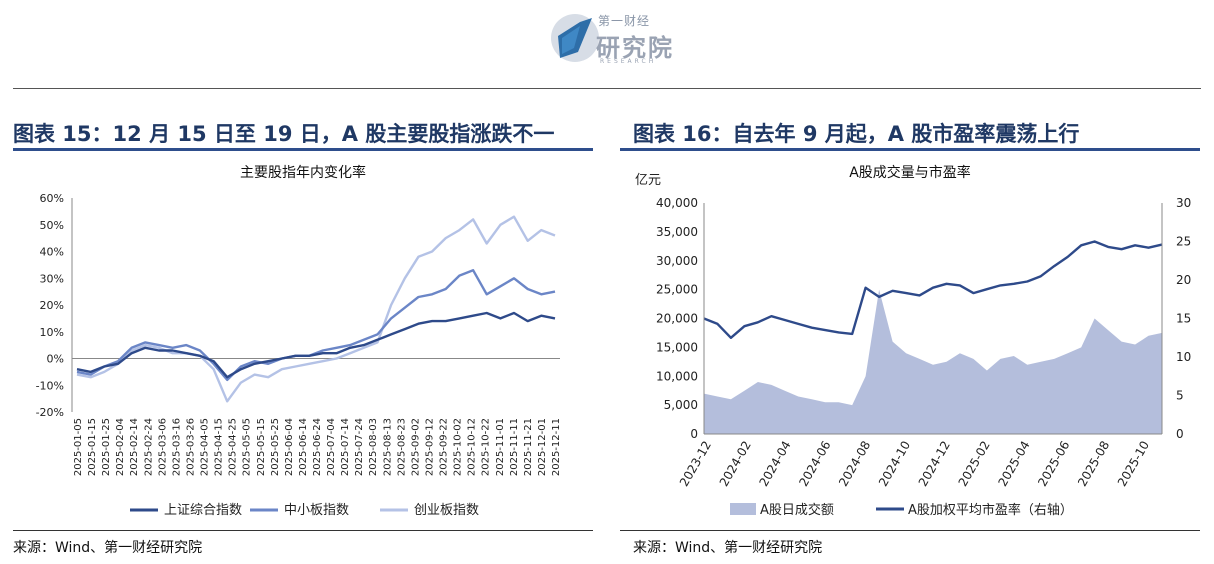 Image resolution: width=1214 pixels, height=564 pixels. I want to click on x-tick-label: 2025-02-14, so click(134, 447).